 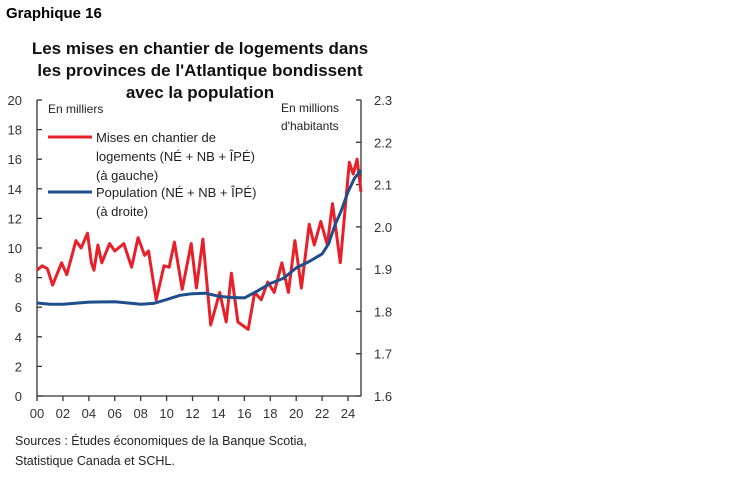 I want to click on x-tick-label: 12, so click(x=192, y=413).